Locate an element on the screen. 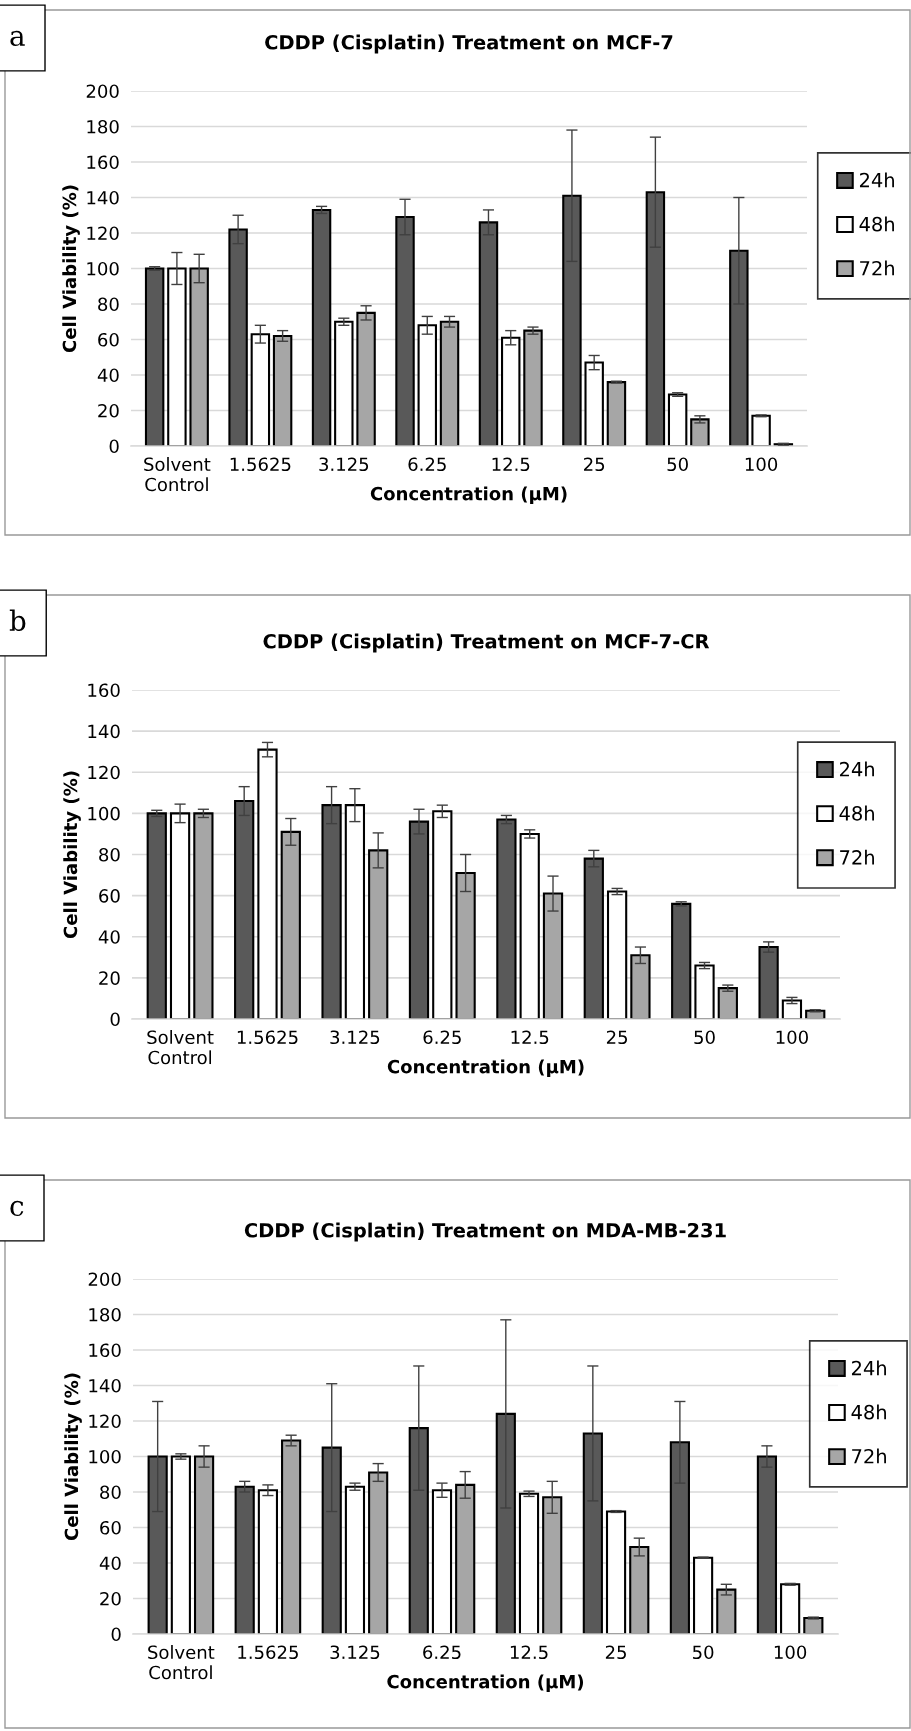 This screenshot has width=911, height=1731. chart-title: CDDP (Cisplatin) Treatment on MCF-7 is located at coordinates (469, 44).